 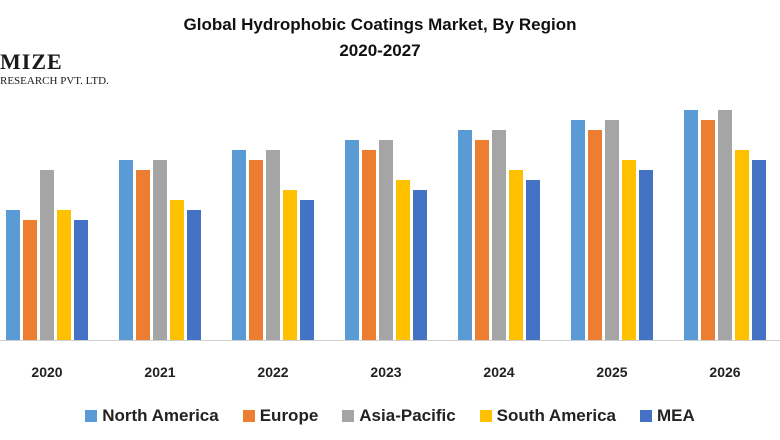 I want to click on bar-2020-mea, so click(x=81, y=280).